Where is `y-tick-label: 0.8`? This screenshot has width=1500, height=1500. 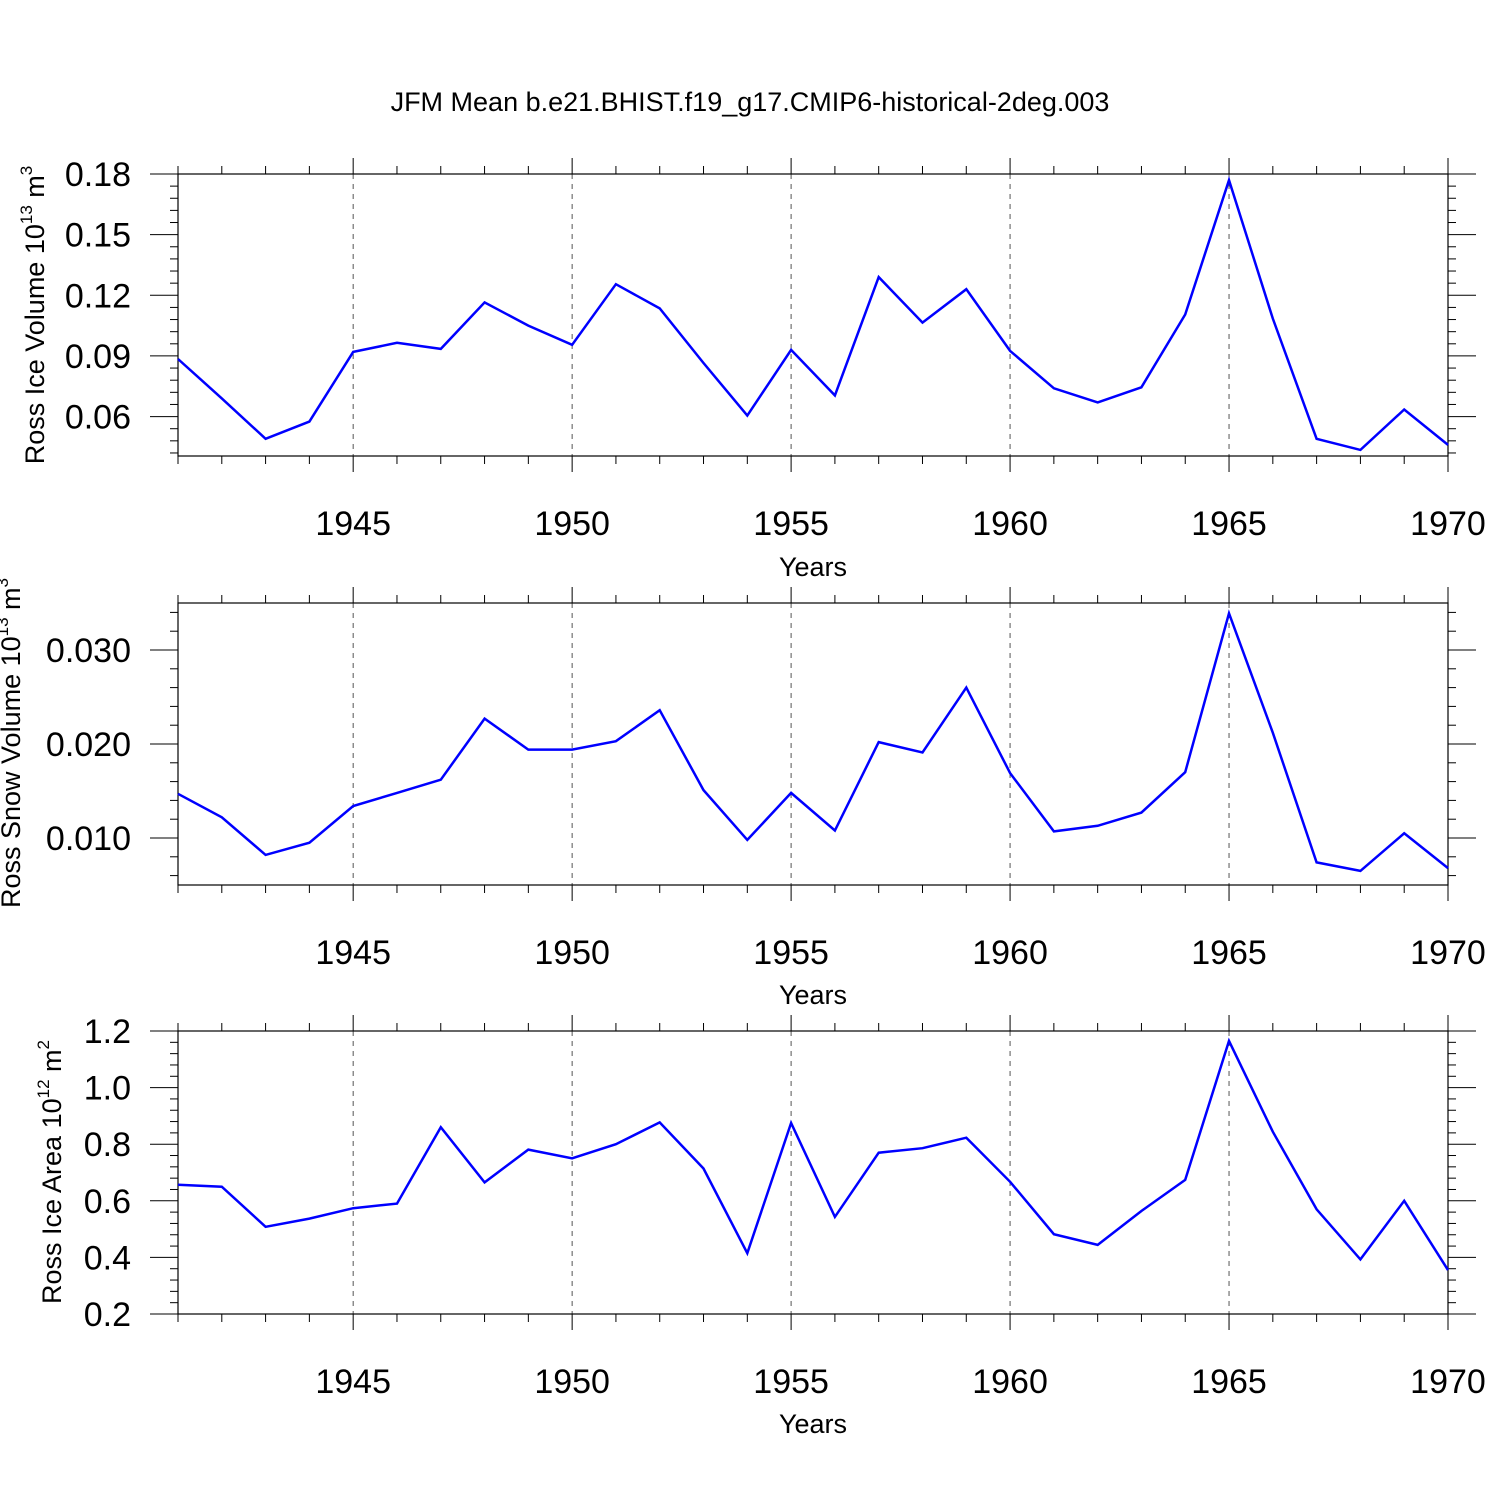 y-tick-label: 0.8 is located at coordinates (107, 1145).